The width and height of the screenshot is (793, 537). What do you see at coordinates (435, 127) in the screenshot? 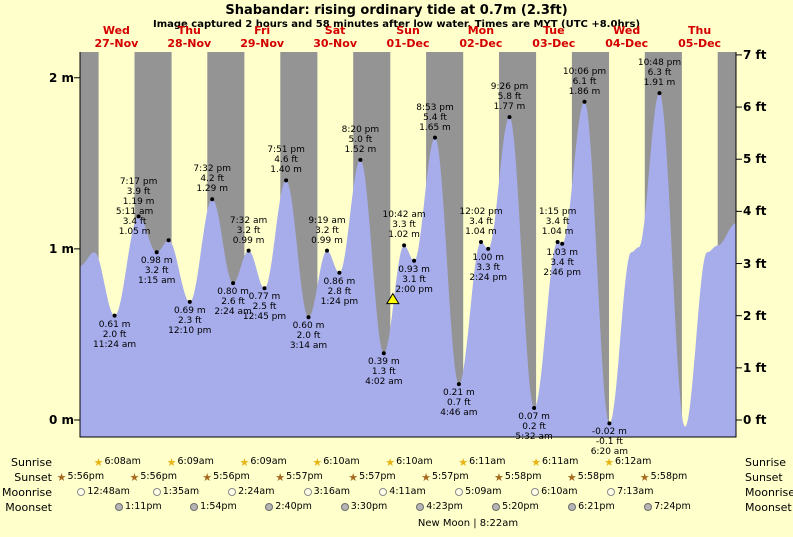
I see `annotation-line: 1.65 m` at bounding box center [435, 127].